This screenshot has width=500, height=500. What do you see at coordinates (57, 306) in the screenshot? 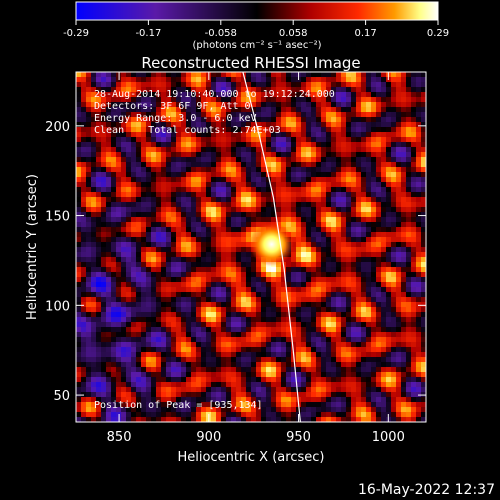
I see `y-tick-label: 100` at bounding box center [57, 306].